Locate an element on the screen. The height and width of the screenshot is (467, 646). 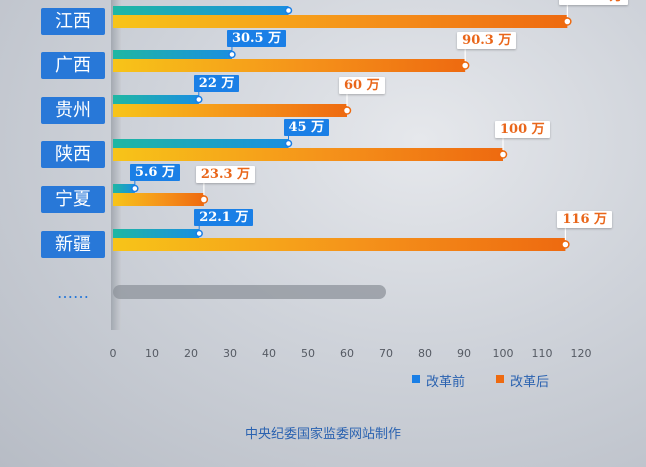
legend-label-after: 改革后 is located at coordinates (530, 382).